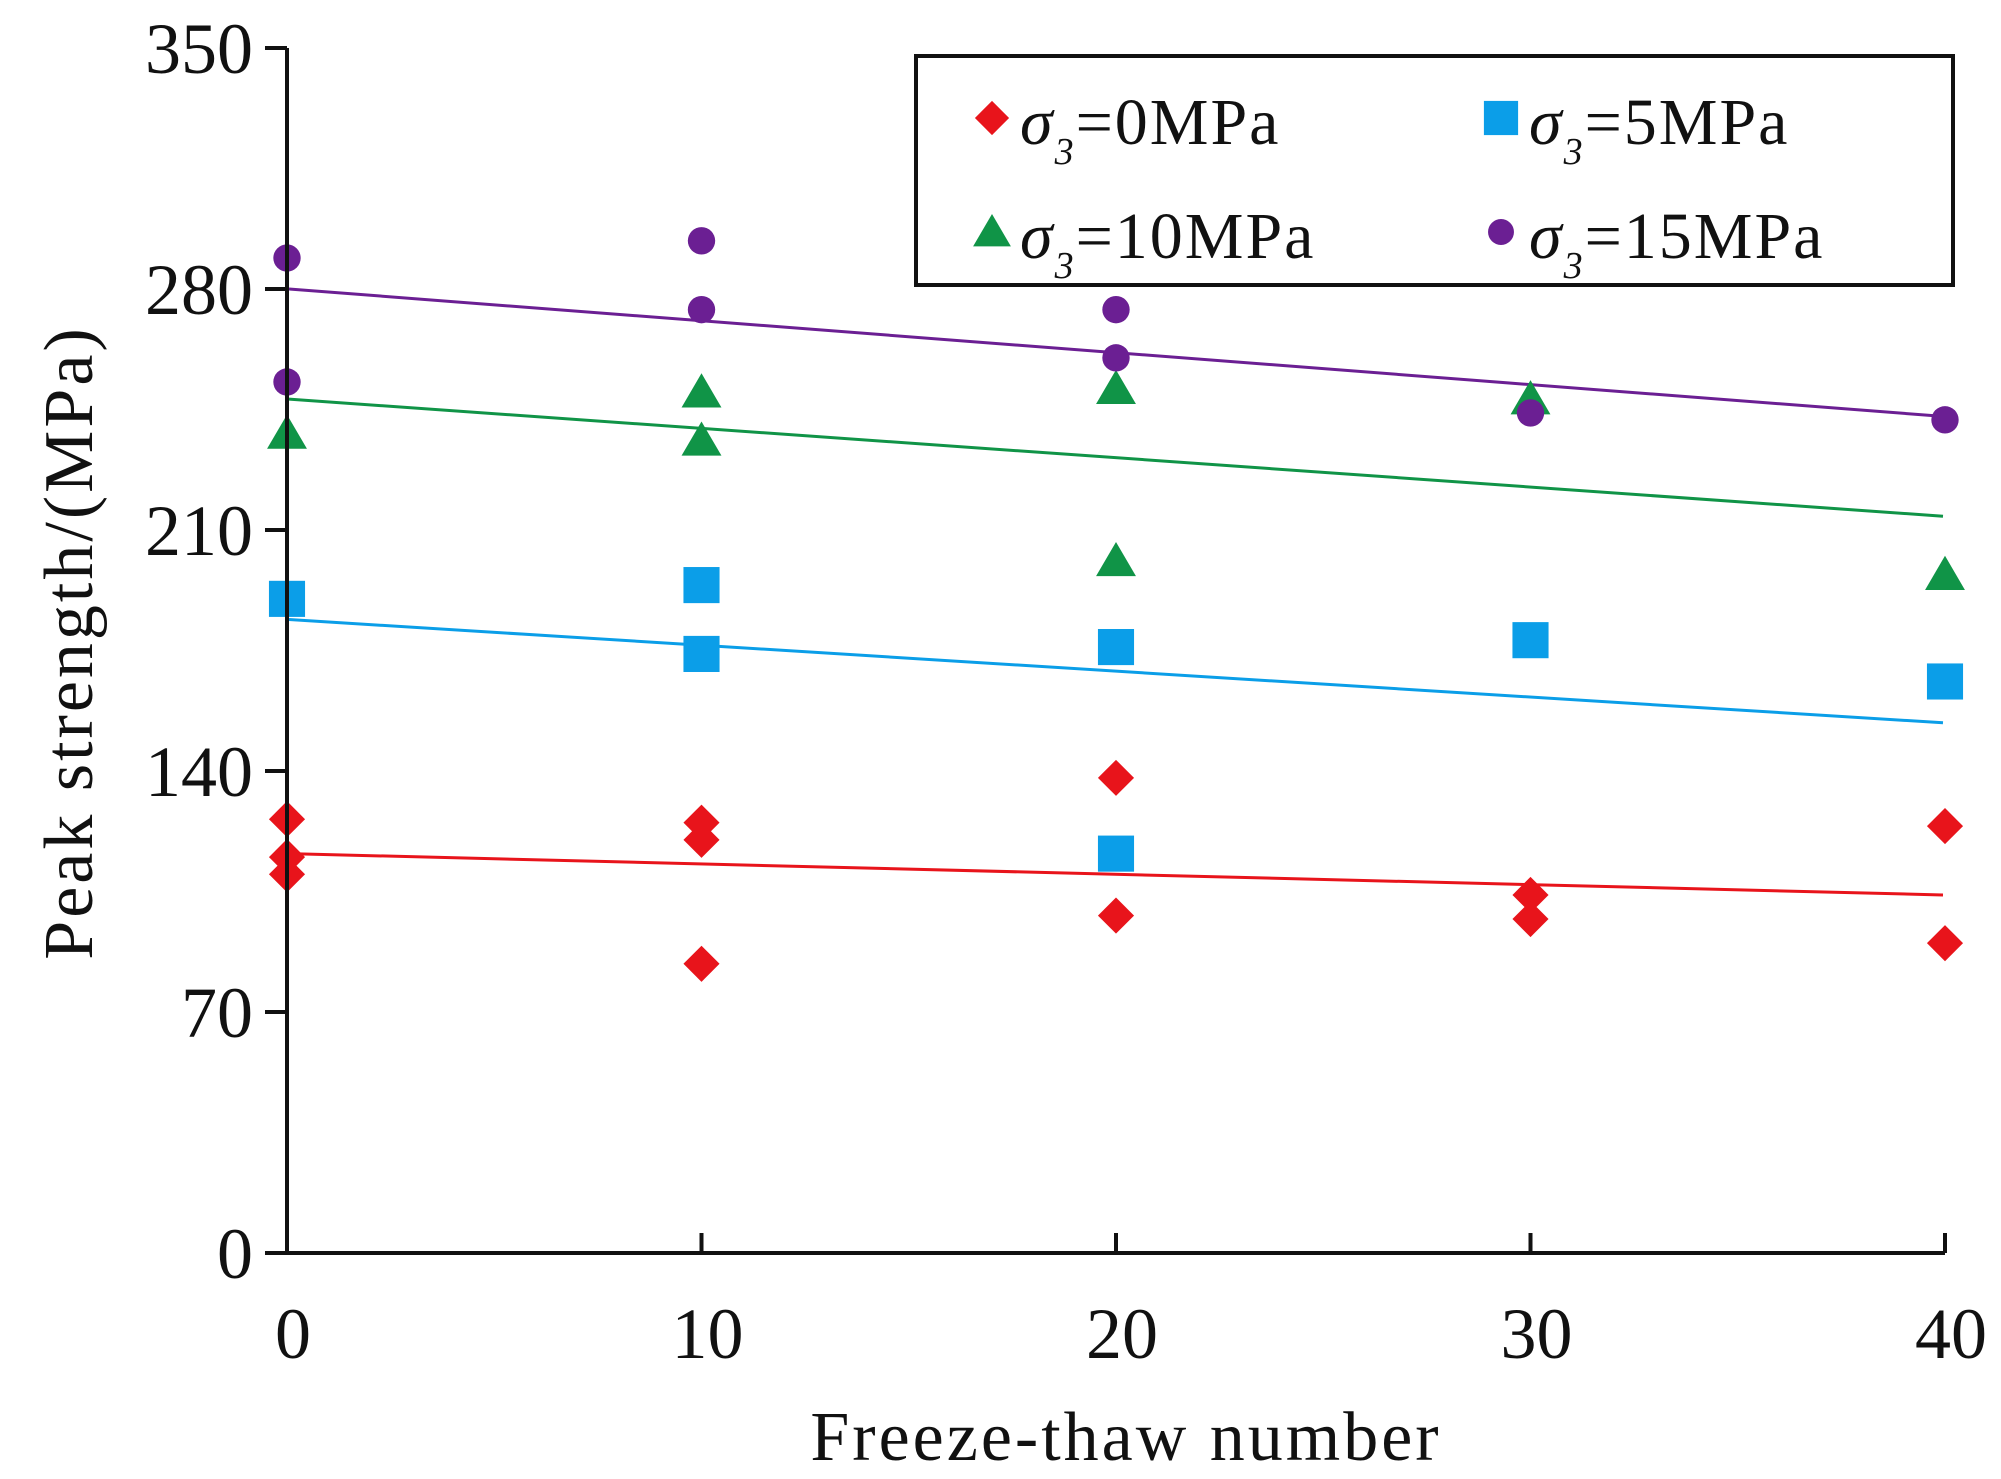  Describe the element at coordinates (1501, 232) in the screenshot. I see `legend-marker-circle` at that location.